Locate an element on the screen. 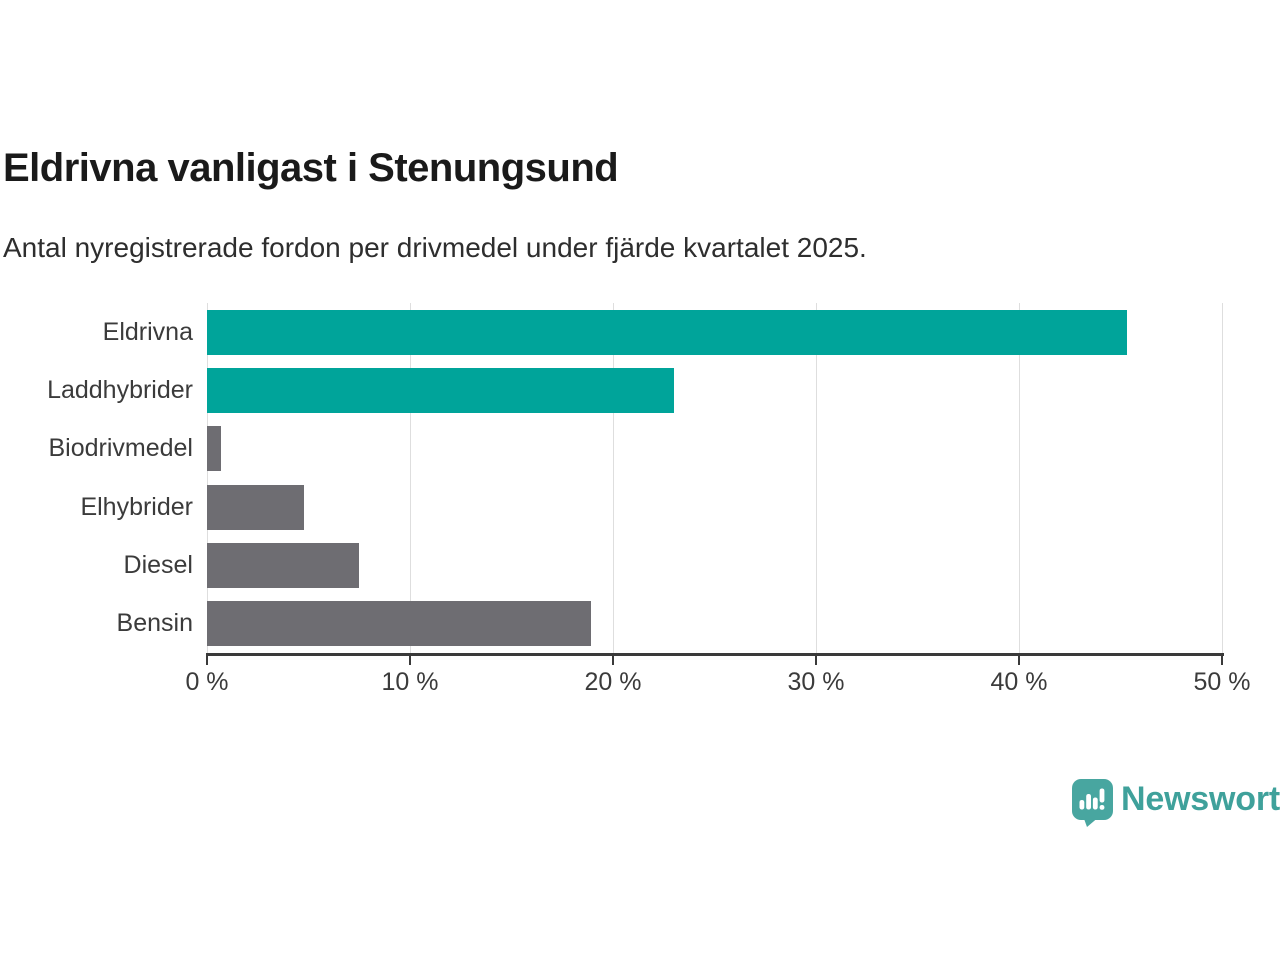 The image size is (1280, 960). x-tick-label-0: 0 % is located at coordinates (207, 681).